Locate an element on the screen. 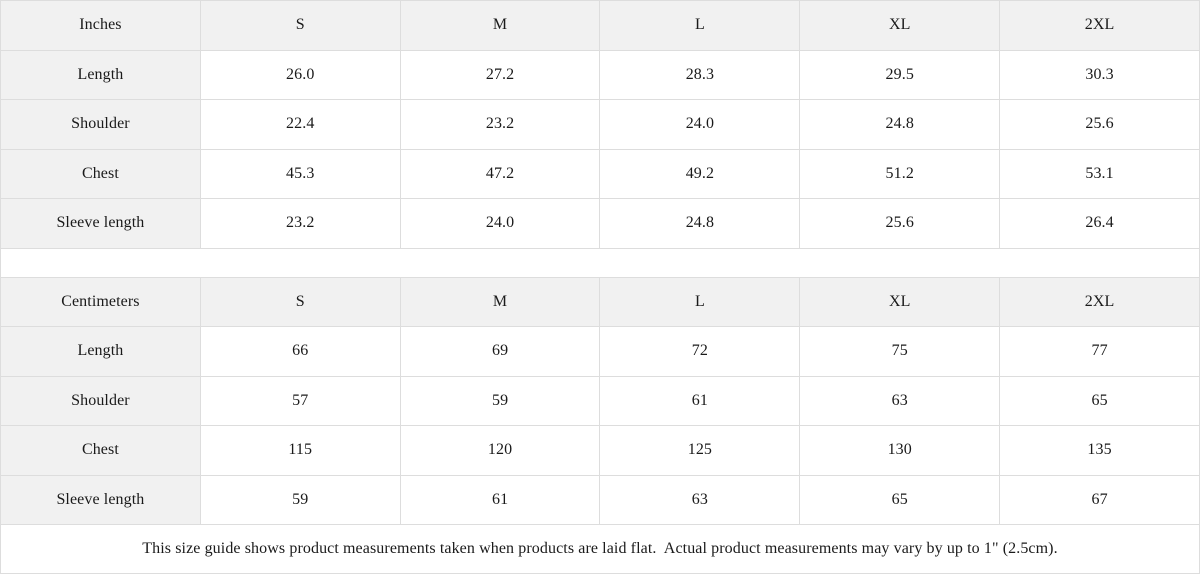 This screenshot has height=580, width=1200. table-row: Chest 115 120 125 130 135 is located at coordinates (600, 450).